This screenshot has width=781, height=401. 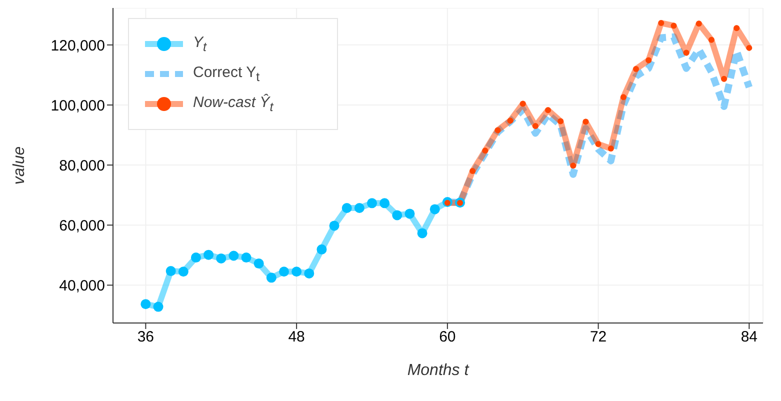 I want to click on x-tick-label: 60, so click(x=447, y=337).